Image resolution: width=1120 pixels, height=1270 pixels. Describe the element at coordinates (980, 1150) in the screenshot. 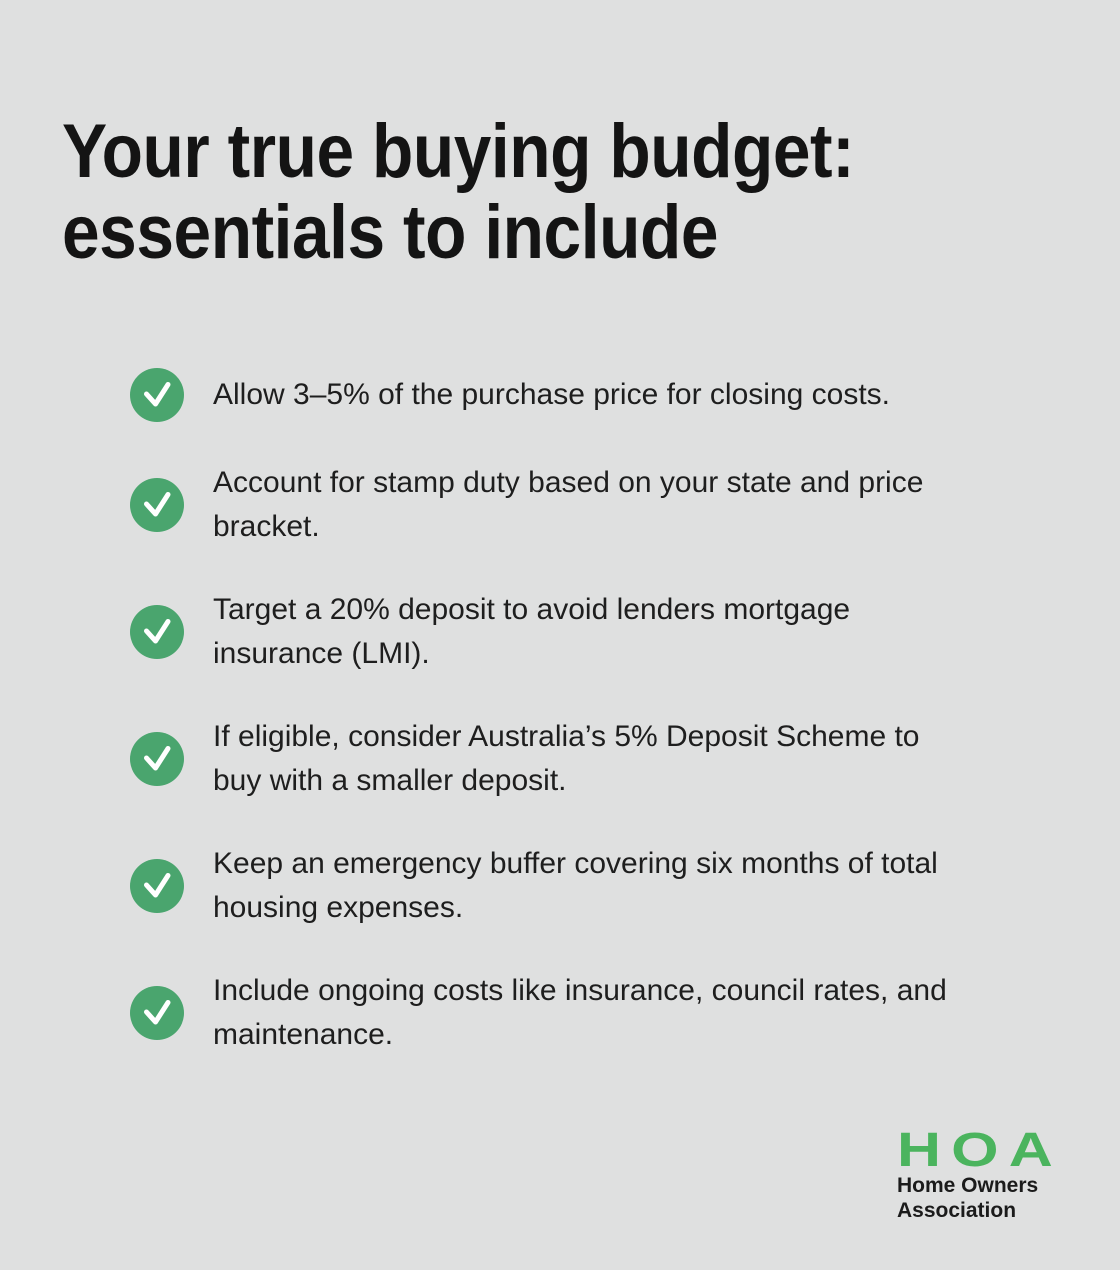

I see `hoa-logo-acronym: HOA` at that location.